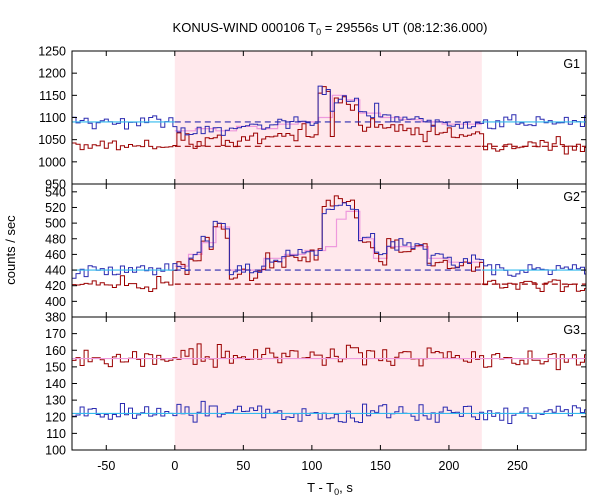 The image size is (600, 500). I want to click on y-tick-label: 380, so click(55, 318).